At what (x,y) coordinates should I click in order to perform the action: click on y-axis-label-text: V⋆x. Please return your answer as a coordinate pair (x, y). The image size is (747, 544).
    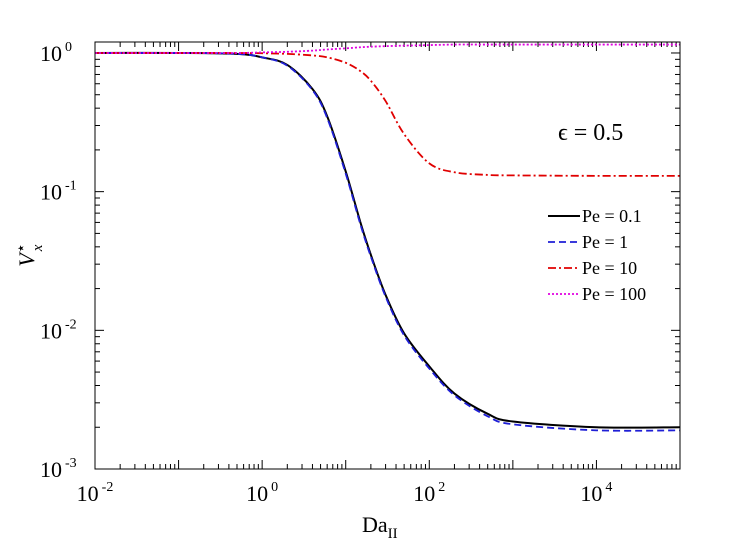
    Looking at the image, I should click on (29, 254).